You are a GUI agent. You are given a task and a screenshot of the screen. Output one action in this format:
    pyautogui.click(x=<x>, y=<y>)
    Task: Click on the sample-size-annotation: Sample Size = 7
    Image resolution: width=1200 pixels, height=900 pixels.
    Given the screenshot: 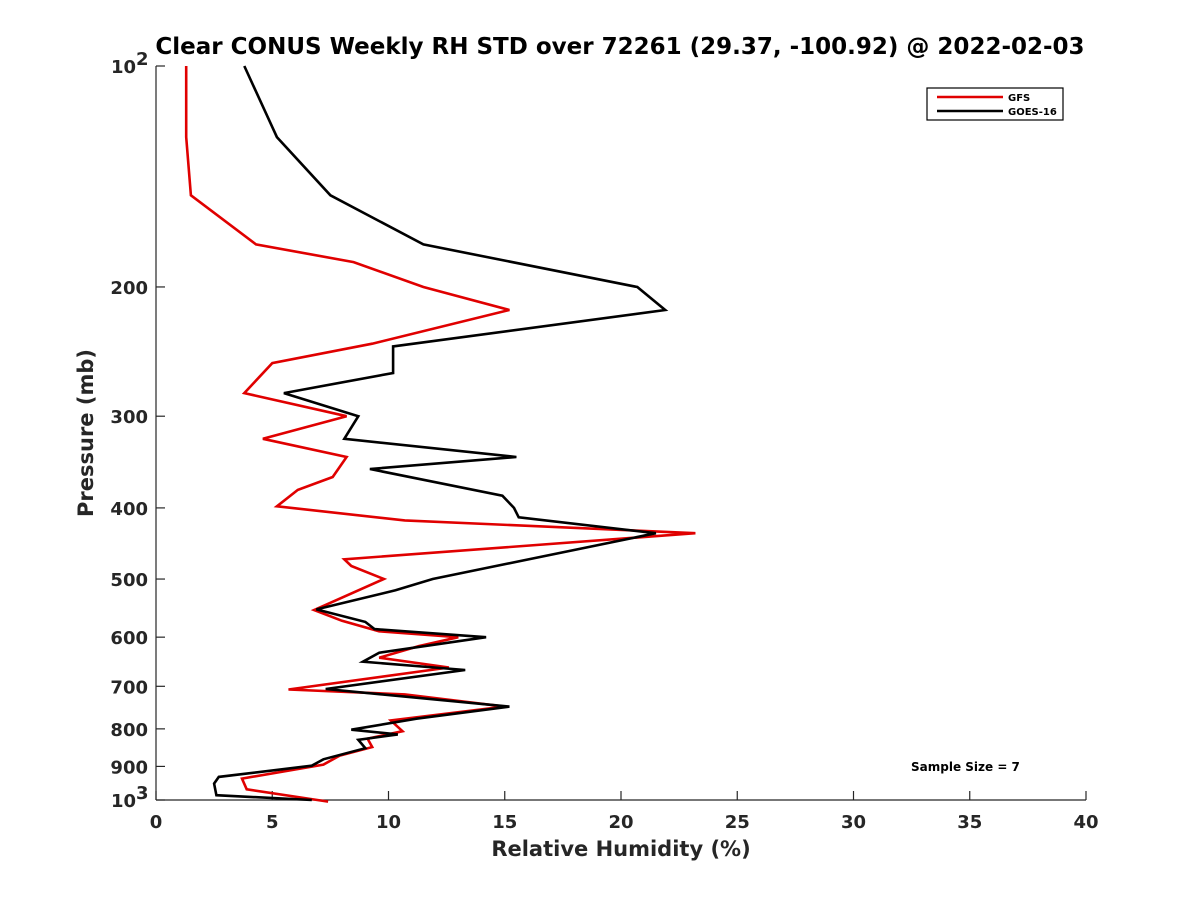 What is the action you would take?
    pyautogui.click(x=965, y=767)
    